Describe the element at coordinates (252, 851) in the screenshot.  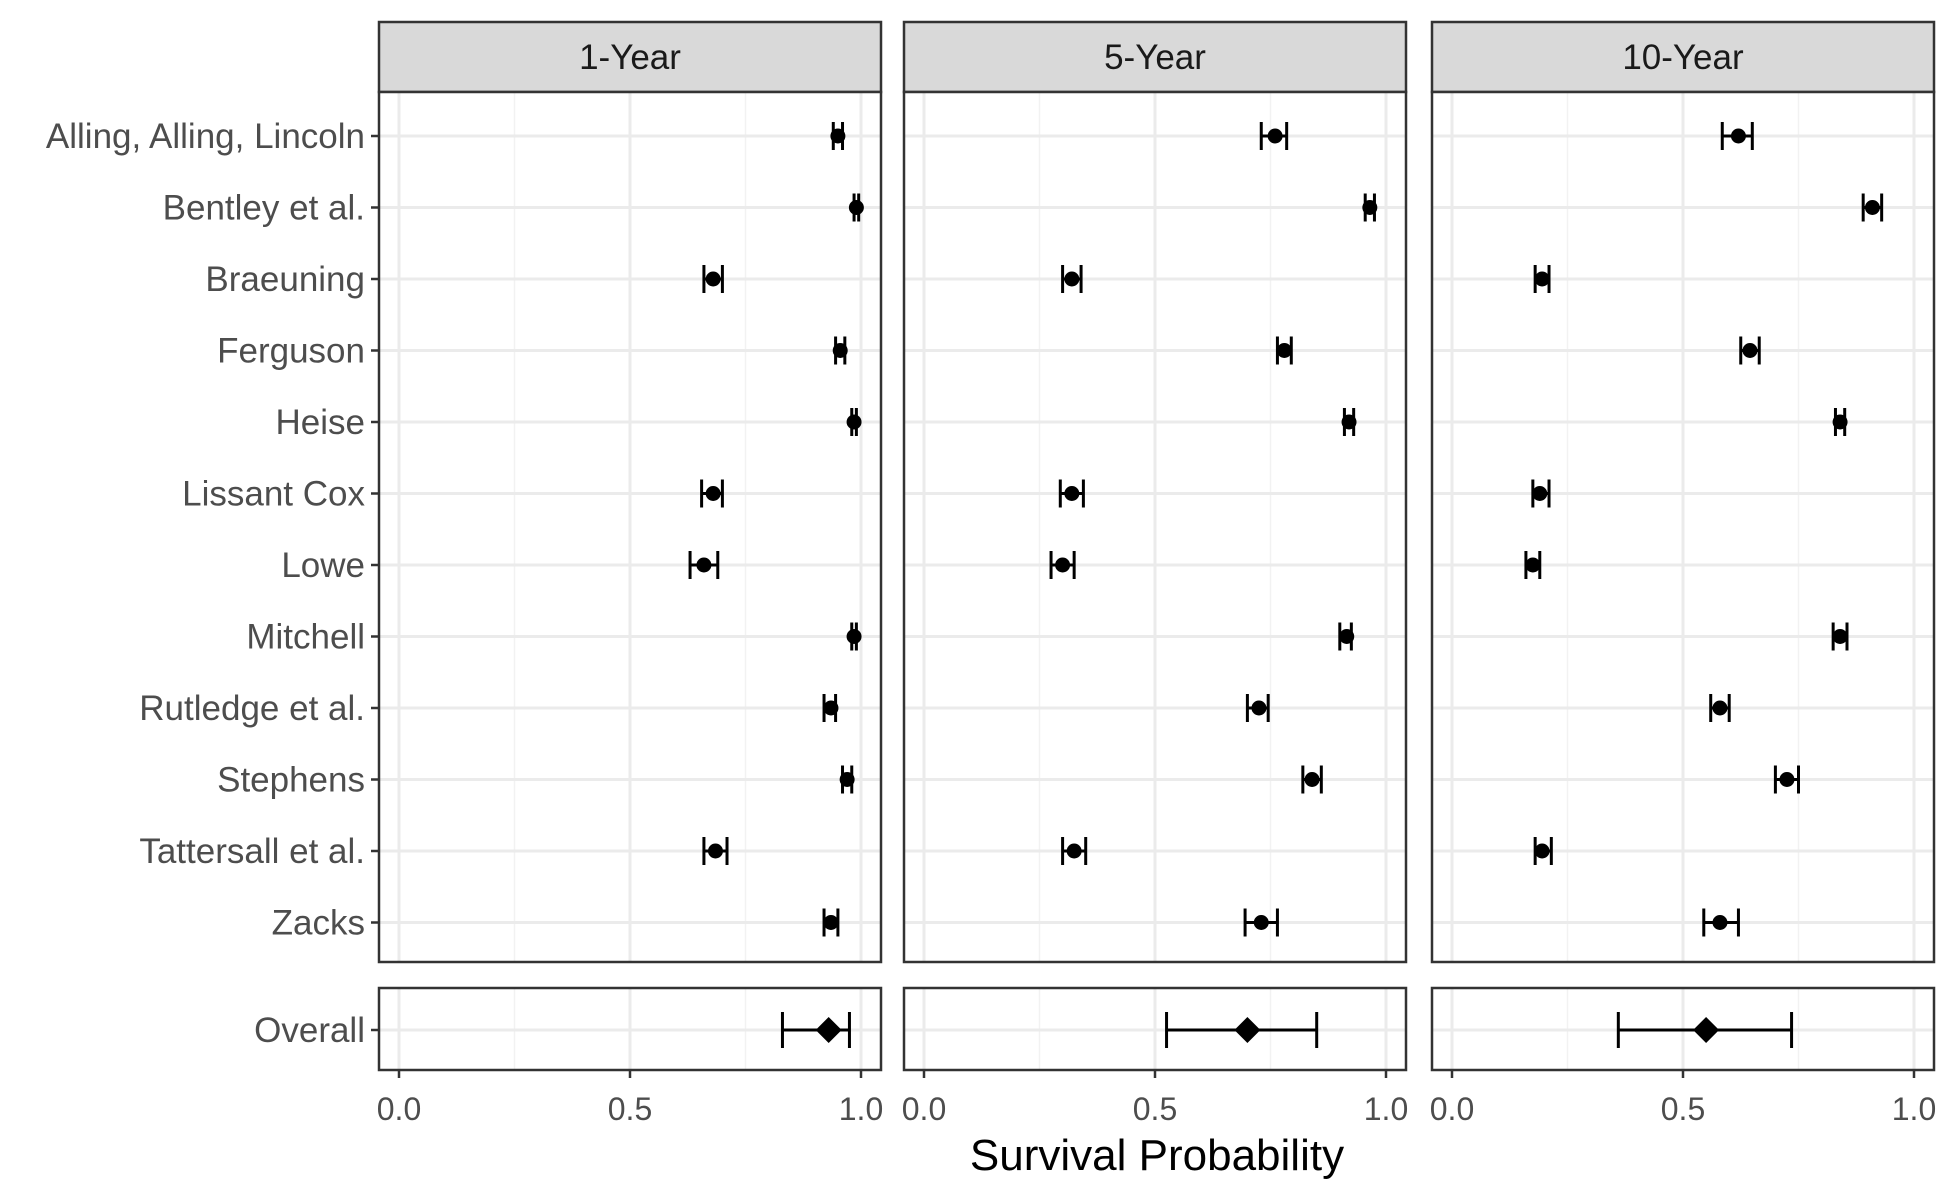
I see `study-label: Tattersall et al.` at that location.